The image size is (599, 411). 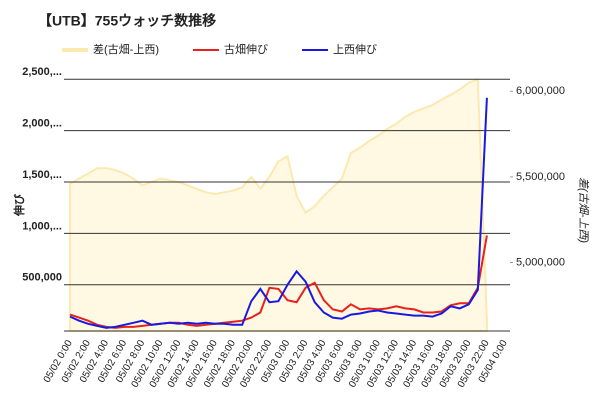 What do you see at coordinates (246, 49) in the screenshot?
I see `legend-label: 古畑伸び` at bounding box center [246, 49].